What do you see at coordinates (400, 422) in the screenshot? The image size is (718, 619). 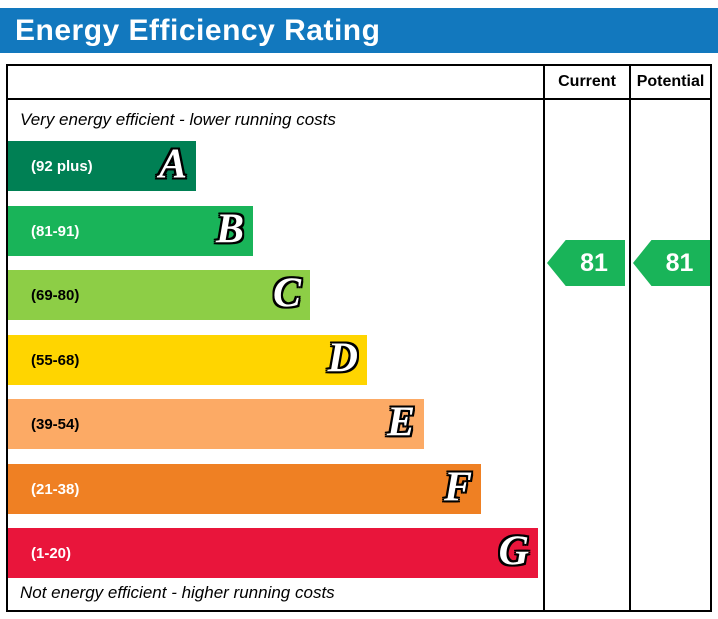 I see `band-letter: E` at bounding box center [400, 422].